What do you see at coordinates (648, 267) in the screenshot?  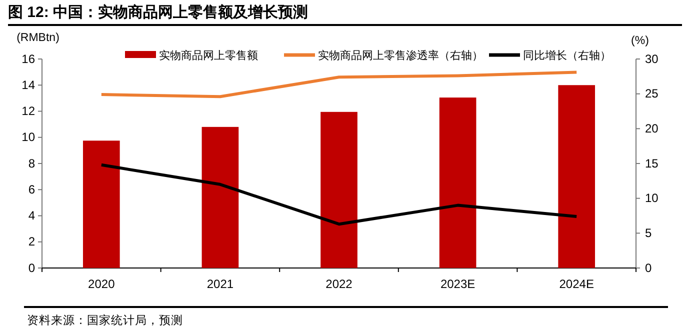 I see `y2-tick-label: 0` at bounding box center [648, 267].